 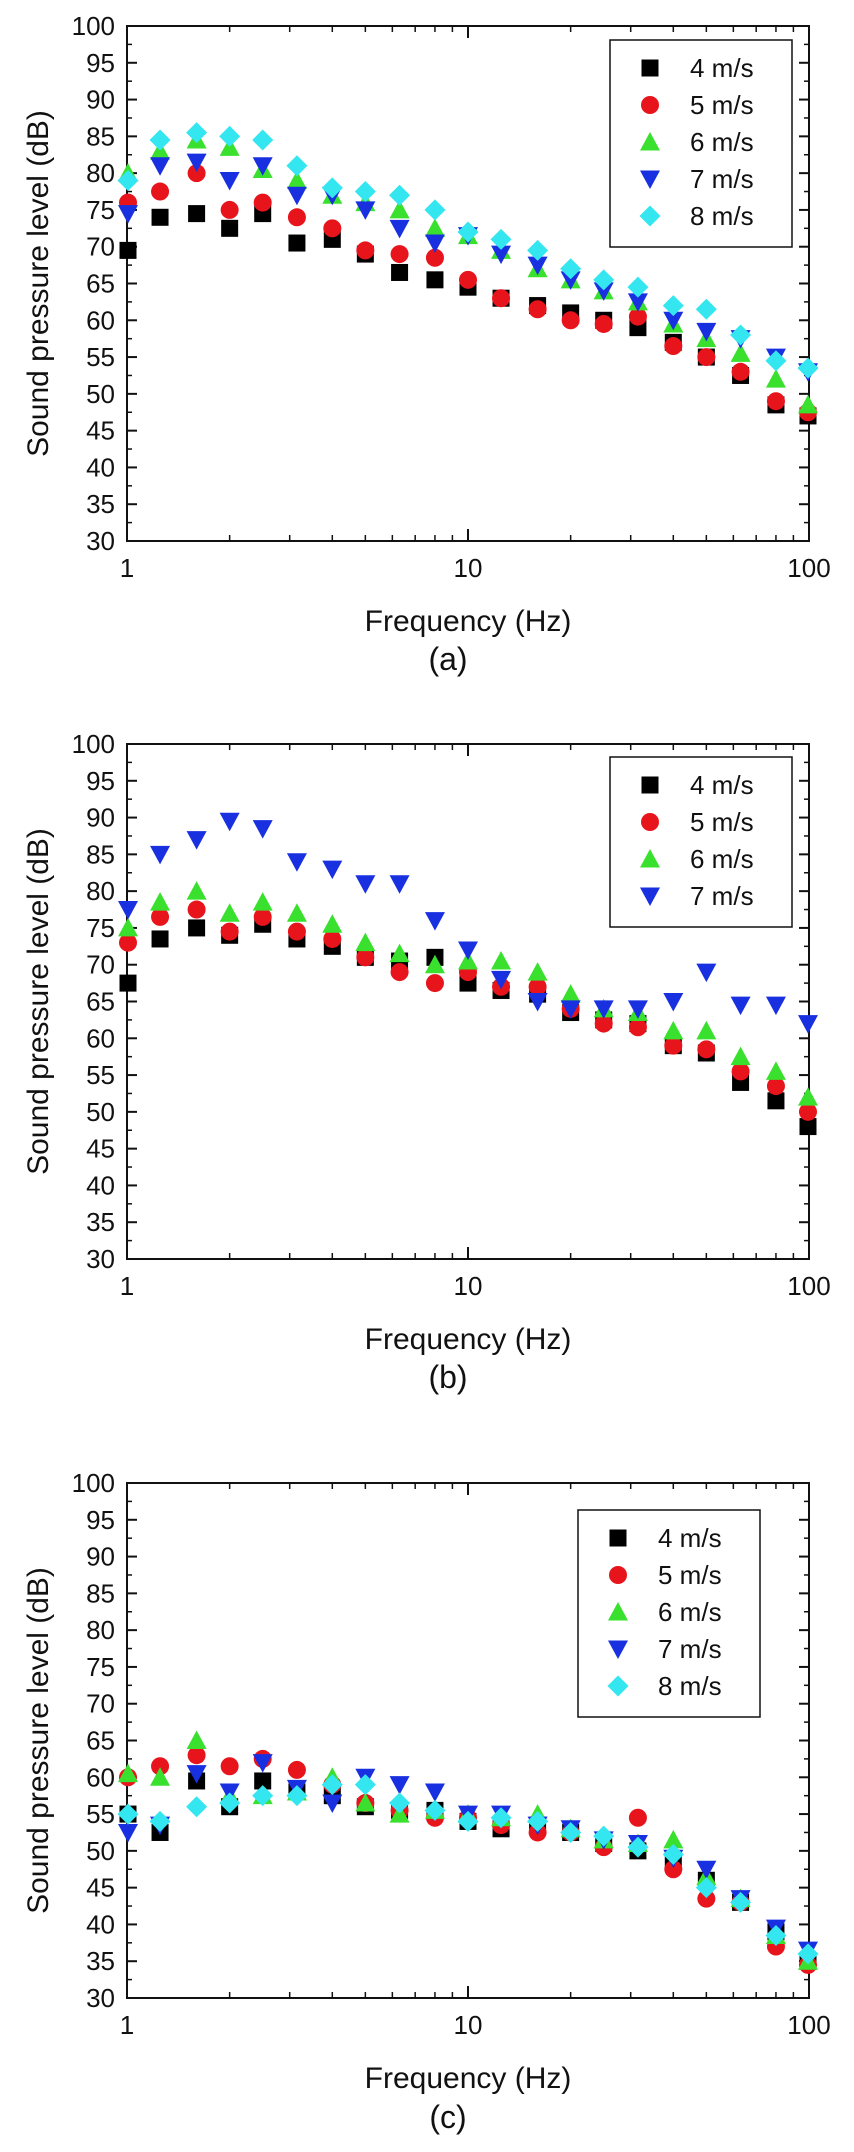 What do you see at coordinates (100, 1520) in the screenshot?
I see `y-tick-label: 95` at bounding box center [100, 1520].